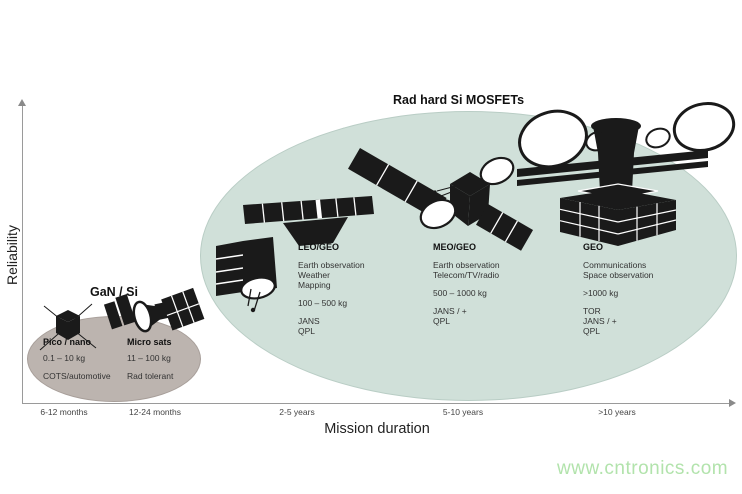  What do you see at coordinates (319, 247) in the screenshot?
I see `group-title: LEO/GEO` at bounding box center [319, 247].